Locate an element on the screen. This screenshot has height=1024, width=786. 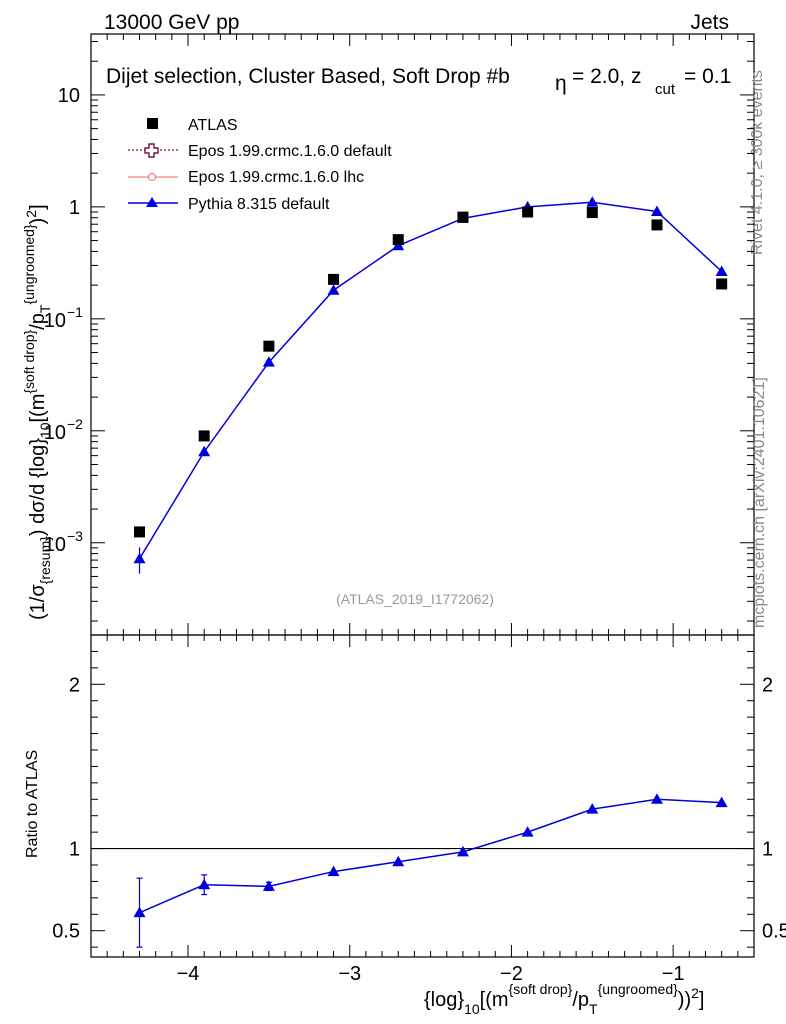
ratio-y-tick-label: 1 is located at coordinates (74, 850).